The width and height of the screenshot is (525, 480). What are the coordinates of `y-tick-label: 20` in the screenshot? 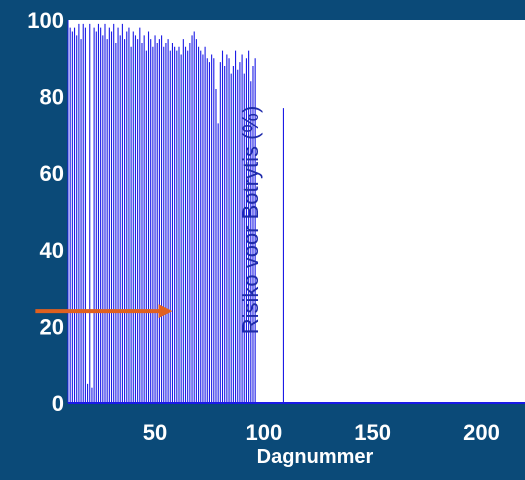 It's located at (52, 326).